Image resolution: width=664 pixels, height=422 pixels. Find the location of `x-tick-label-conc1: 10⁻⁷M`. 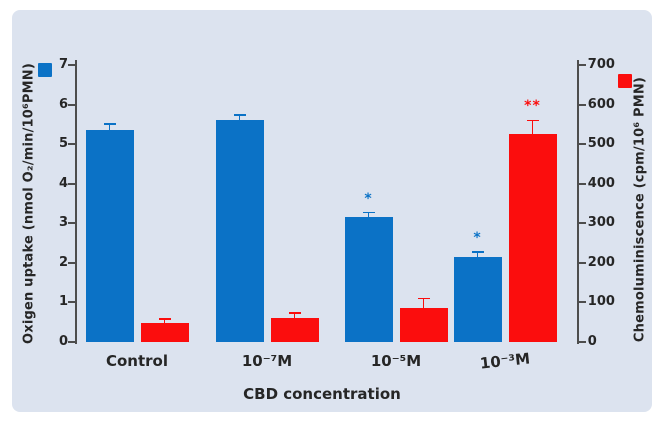

x-tick-label-conc1: 10⁻⁷M is located at coordinates (267, 361).